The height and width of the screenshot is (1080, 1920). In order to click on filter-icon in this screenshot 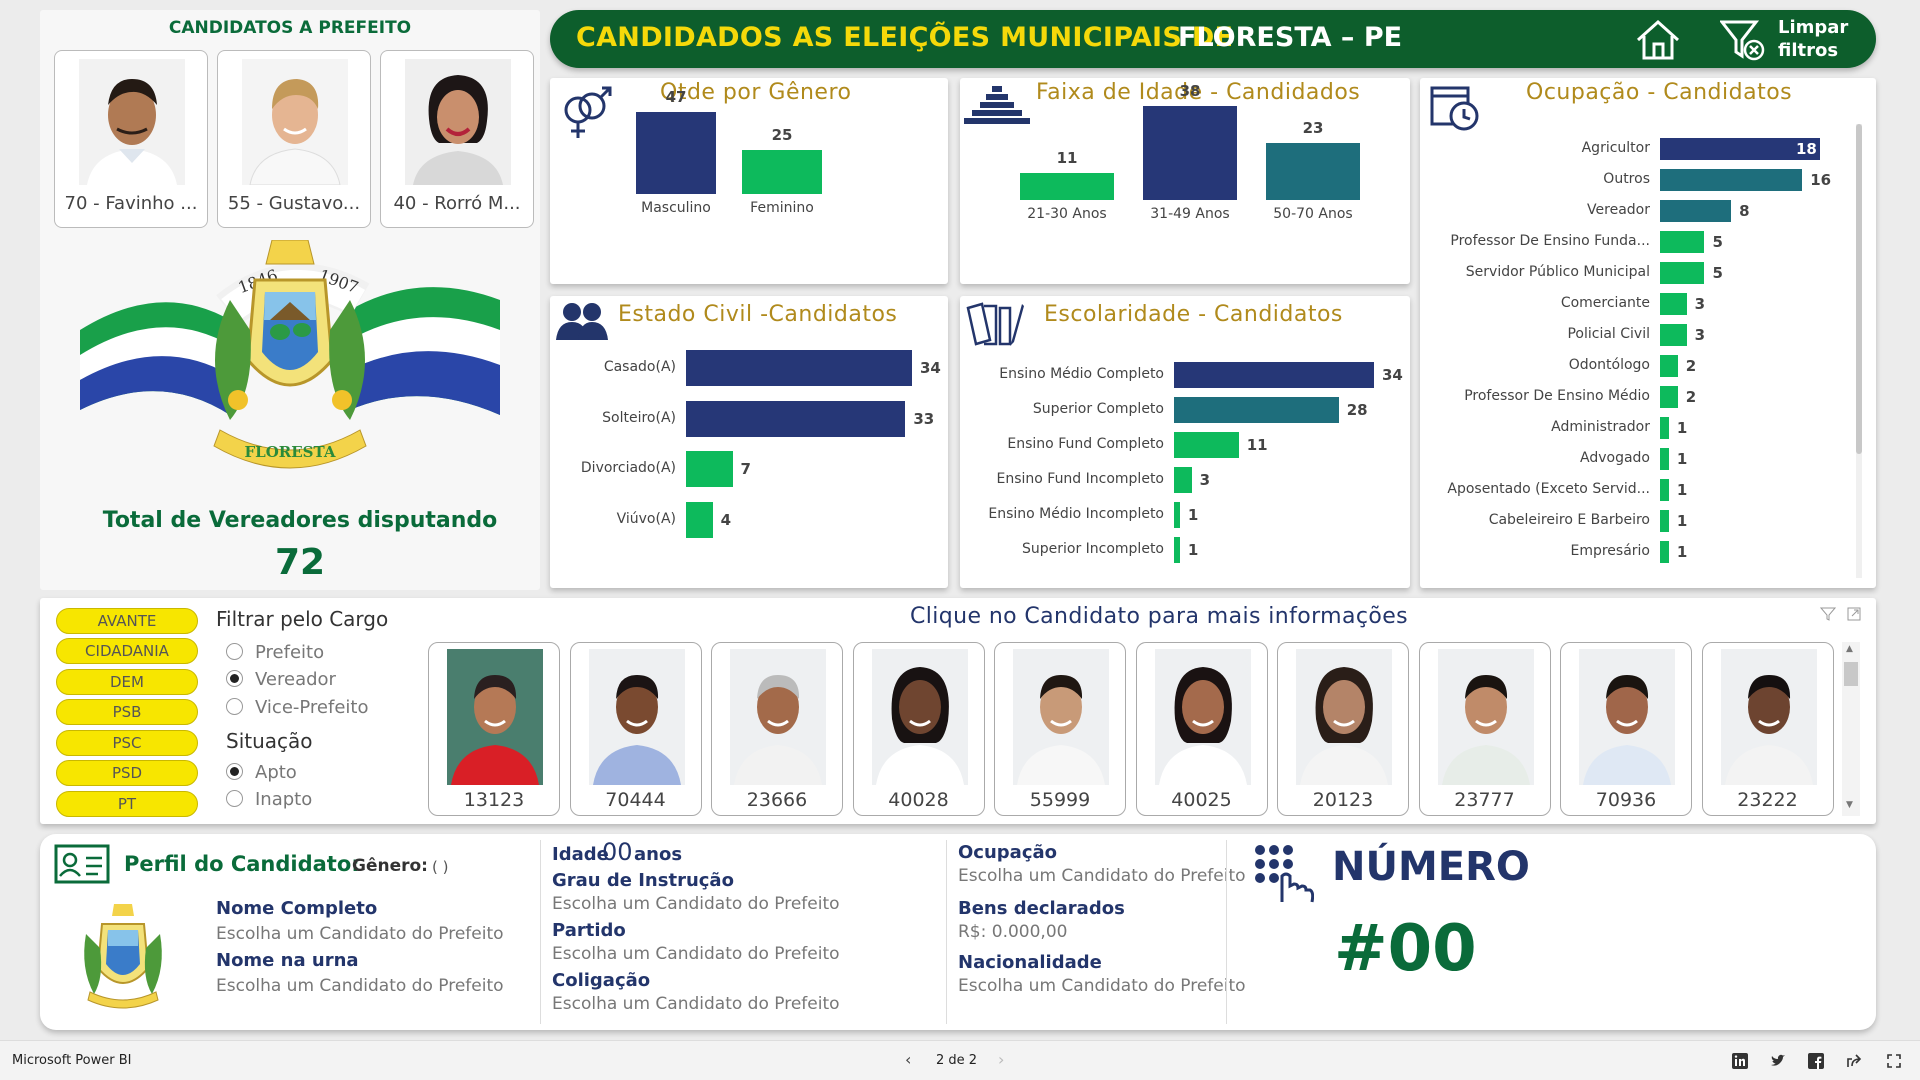, I will do `click(1828, 614)`.